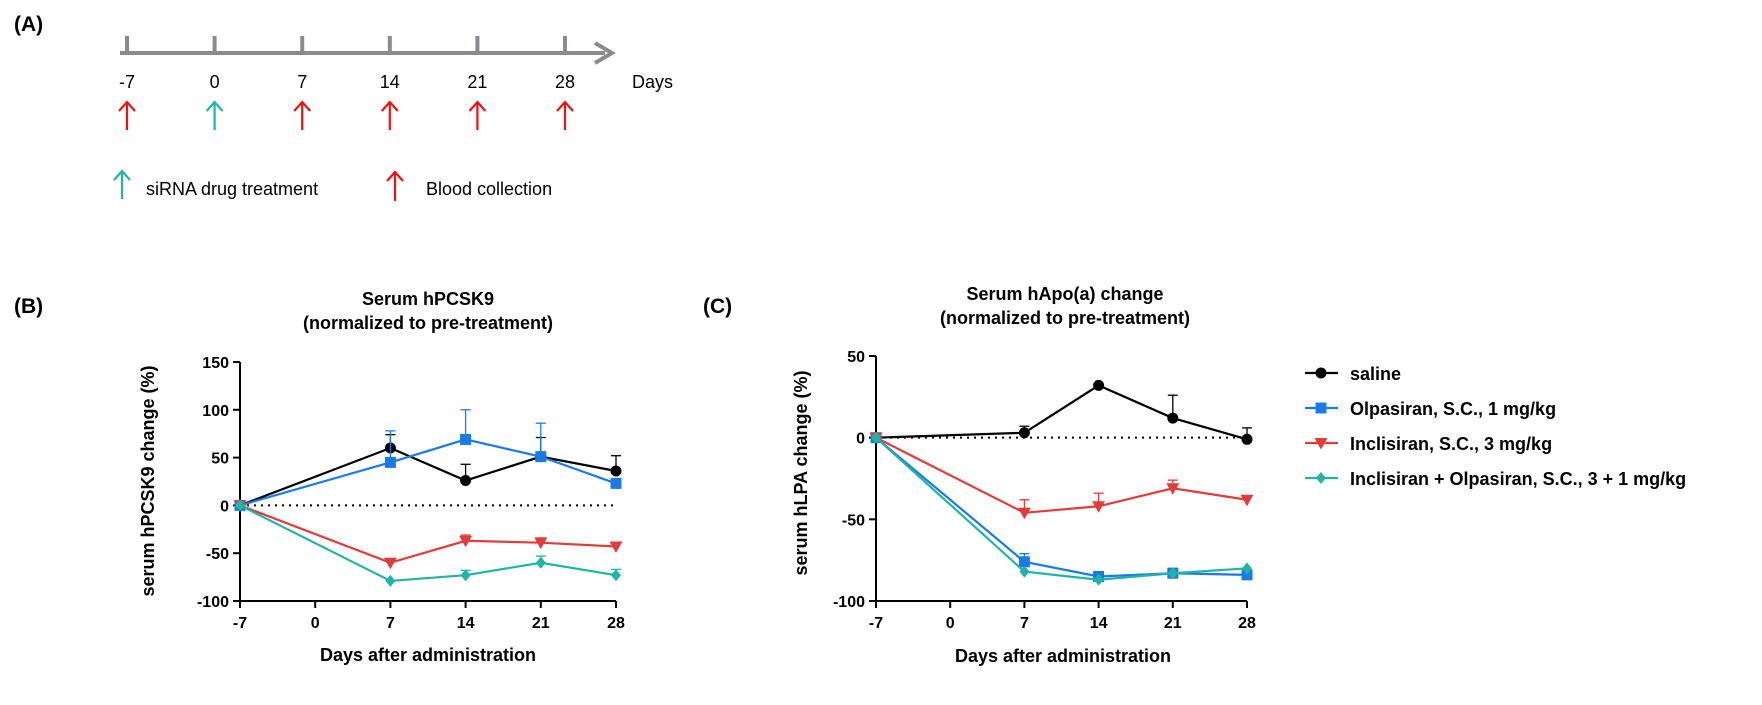 Image resolution: width=1762 pixels, height=705 pixels. Describe the element at coordinates (122, 184) in the screenshot. I see `drug-treatment-legend-arrow-icon` at that location.